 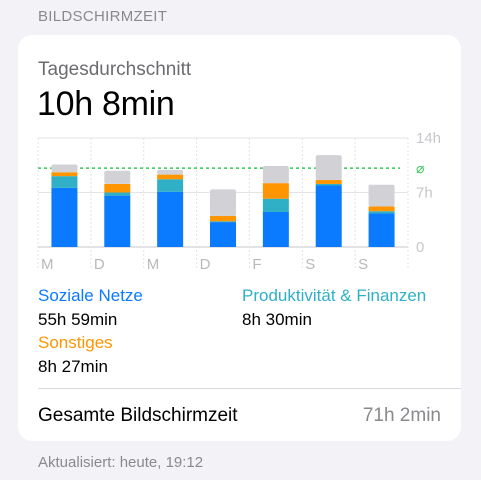 What do you see at coordinates (78, 319) in the screenshot?
I see `legend-social-value: 55h 59min` at bounding box center [78, 319].